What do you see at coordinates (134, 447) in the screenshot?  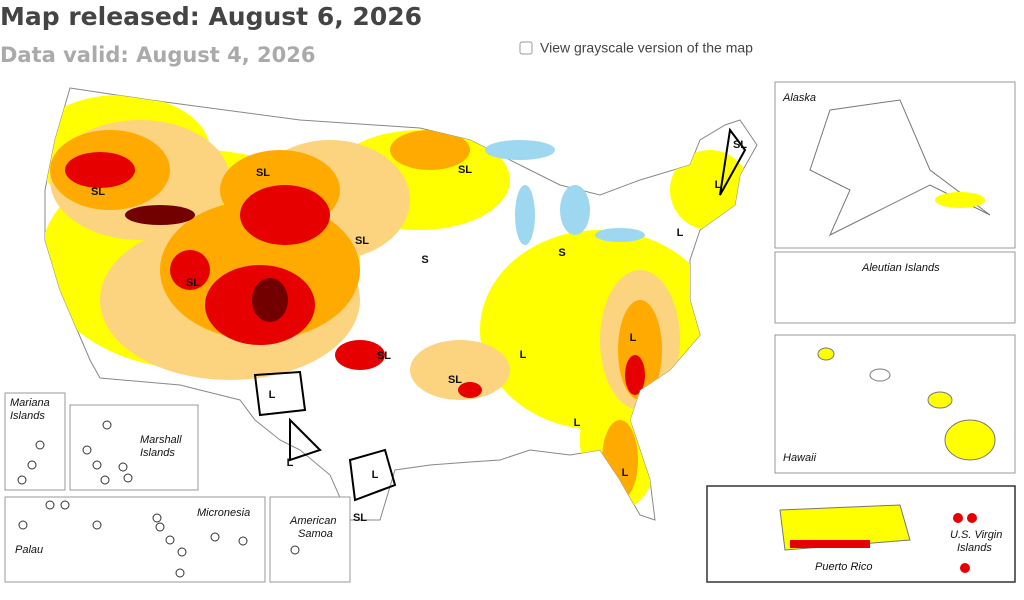 I see `marshall-inset` at bounding box center [134, 447].